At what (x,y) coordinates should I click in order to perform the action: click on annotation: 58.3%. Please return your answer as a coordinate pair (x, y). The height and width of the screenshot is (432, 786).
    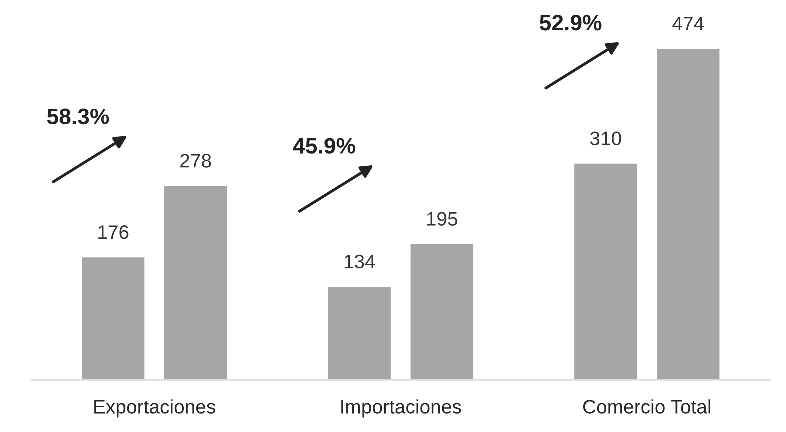
    Looking at the image, I should click on (78, 116).